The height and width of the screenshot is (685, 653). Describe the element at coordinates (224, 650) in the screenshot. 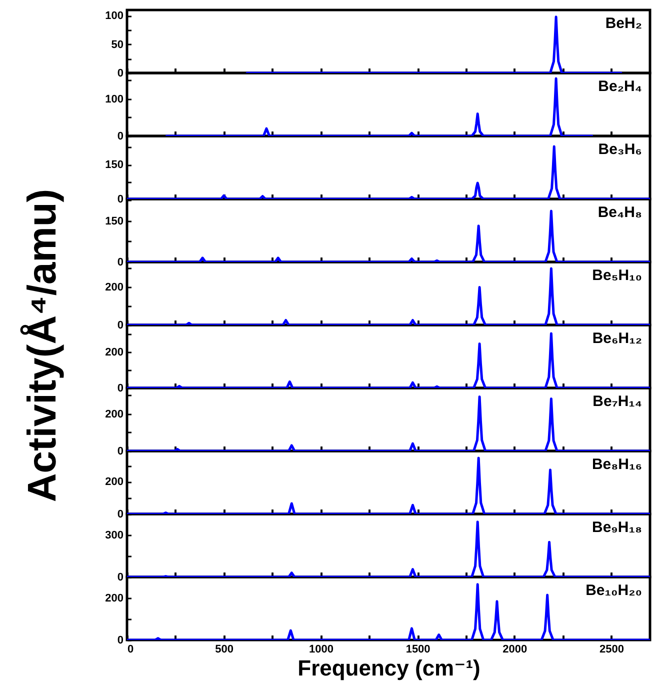

I see `x-tick-label: 500` at that location.